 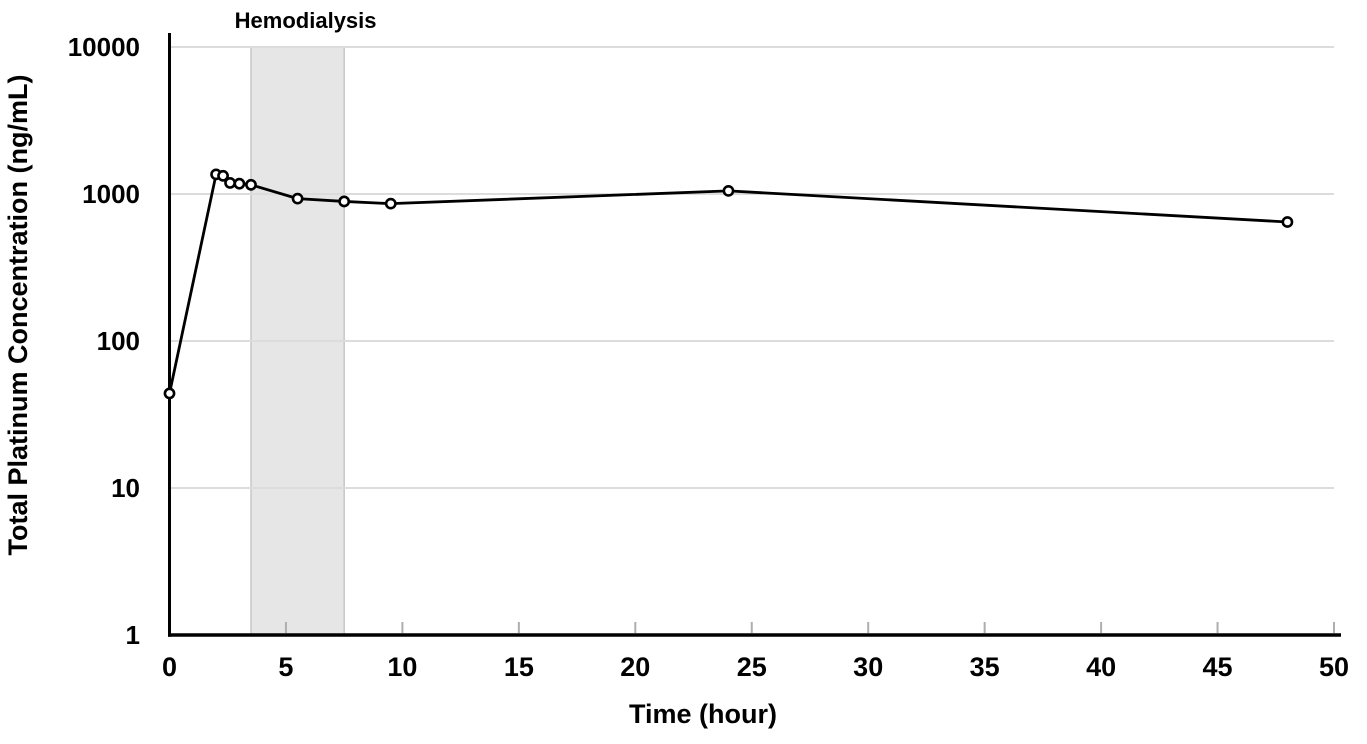 I want to click on x-tick-label-20: 20, so click(x=635, y=667).